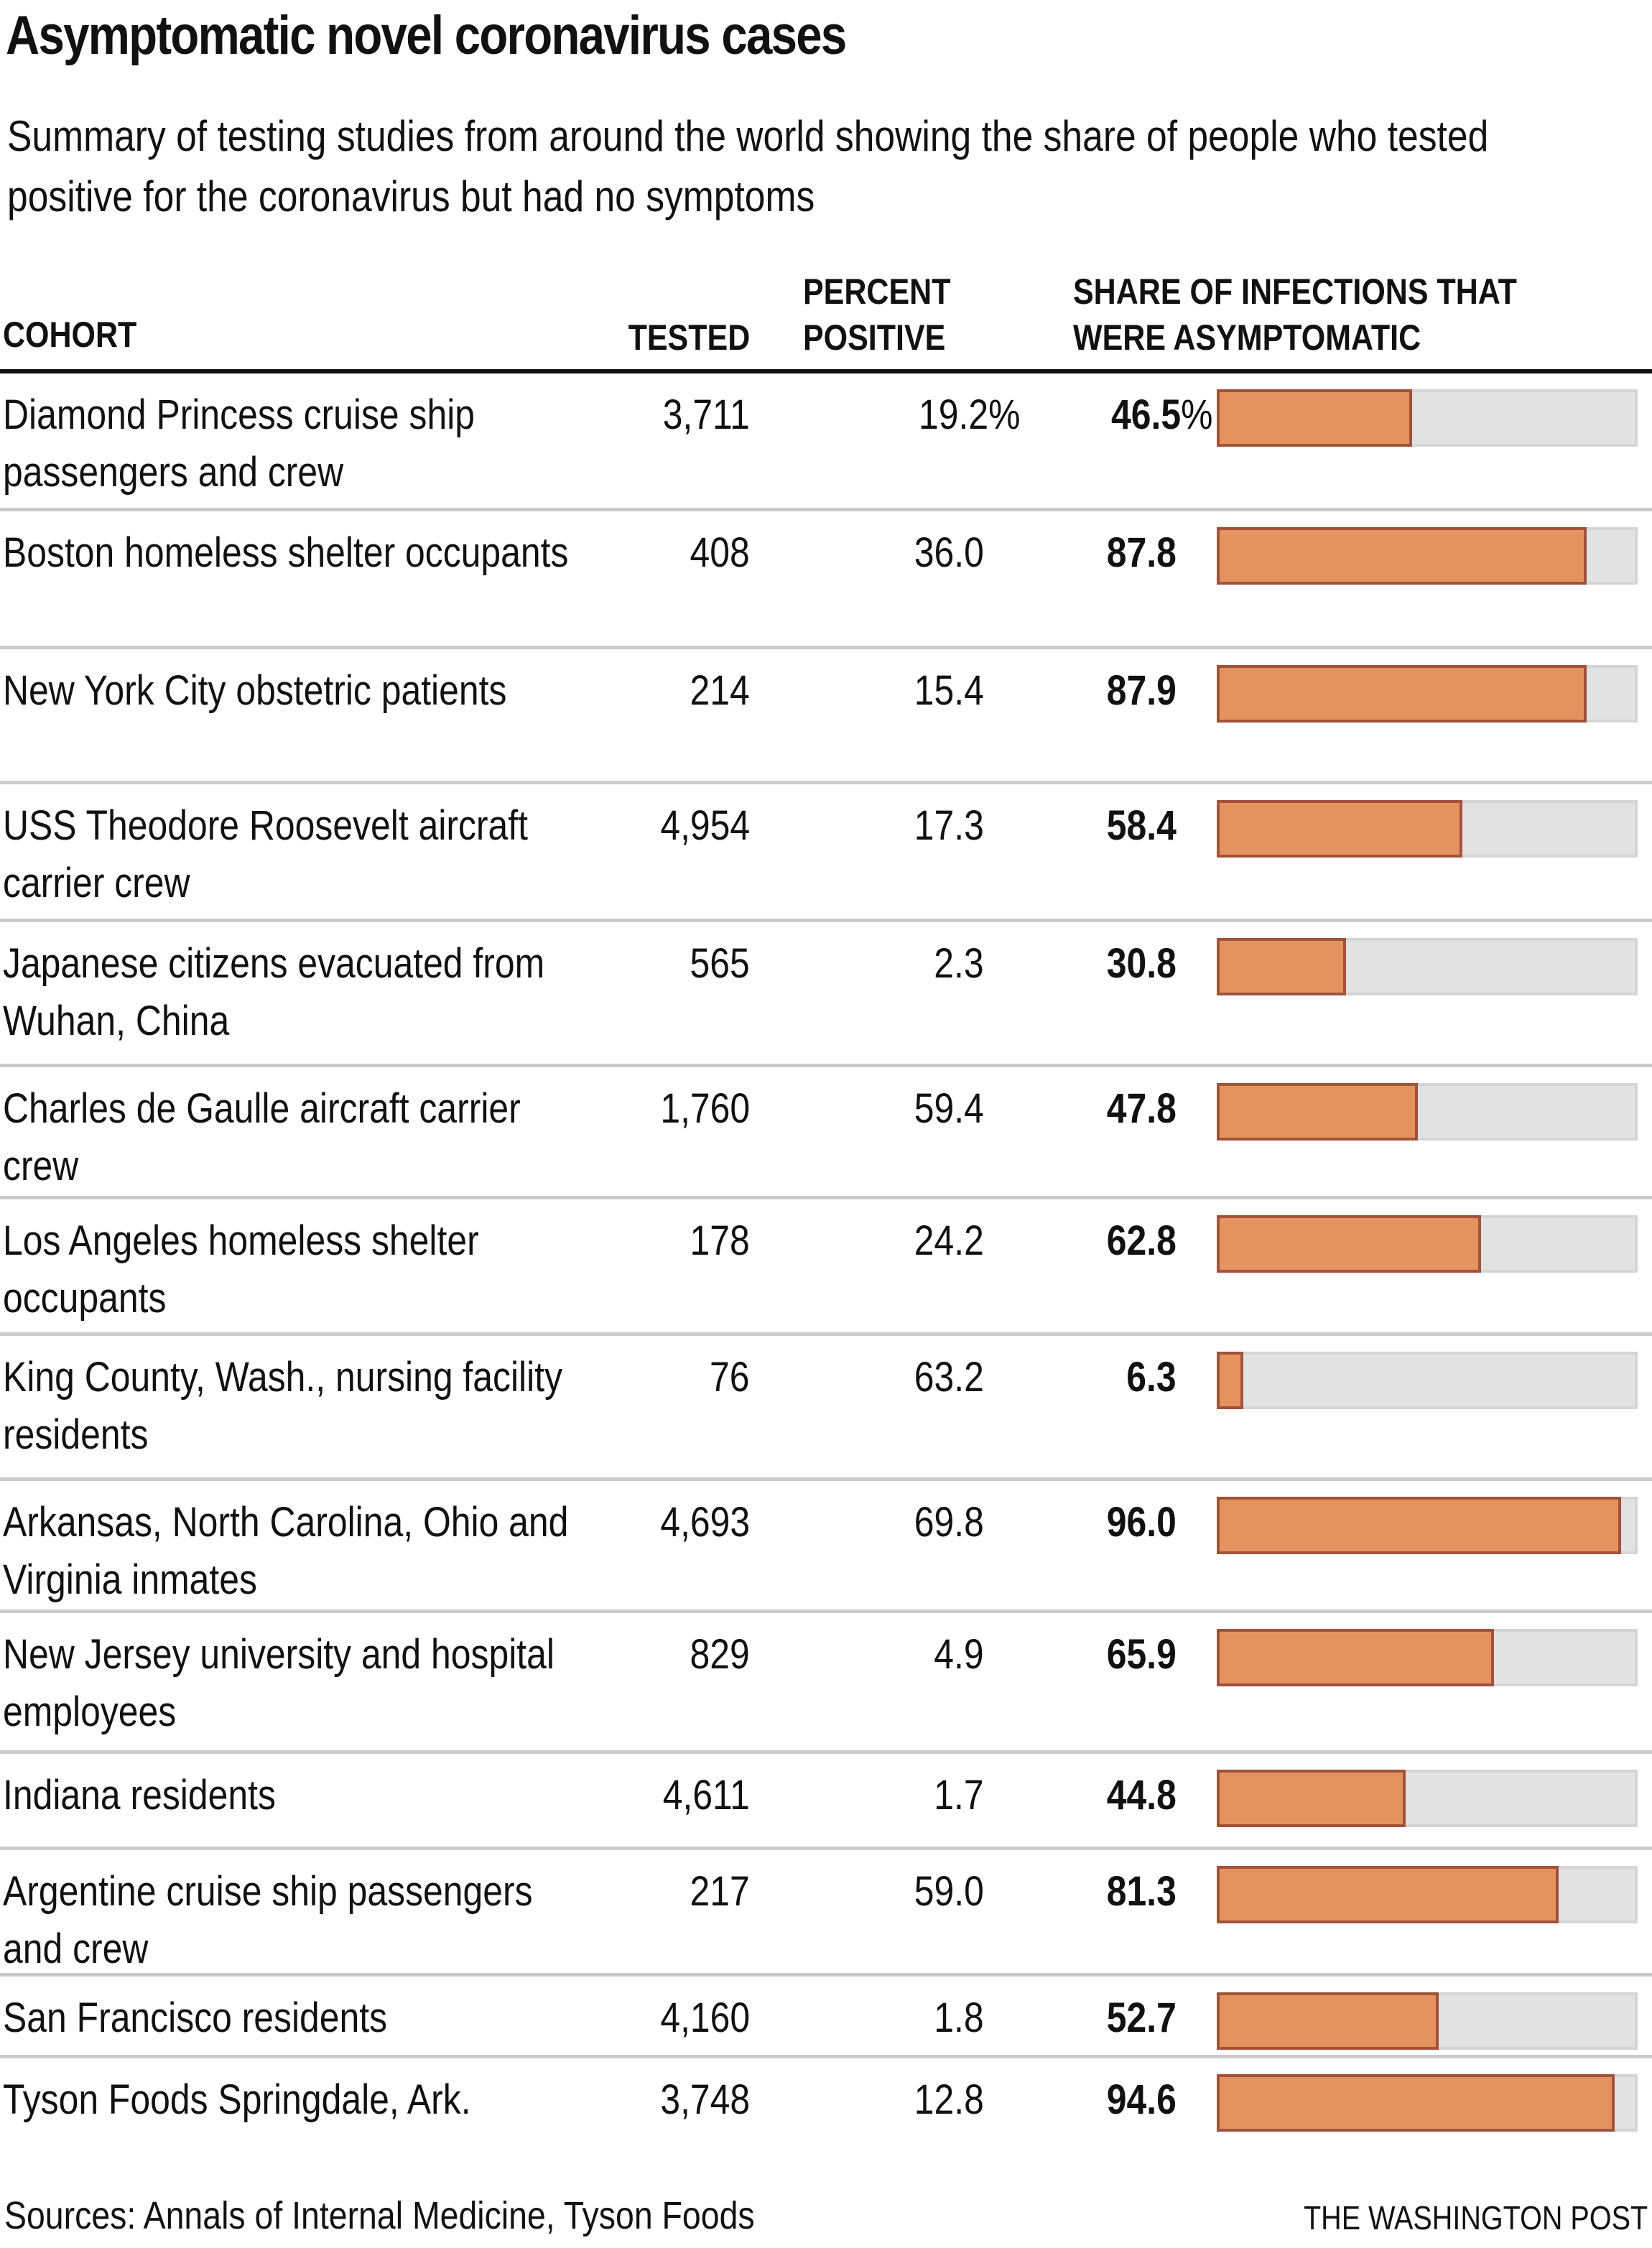 Image resolution: width=1652 pixels, height=2248 pixels. I want to click on tested-value: 4,611, so click(706, 1795).